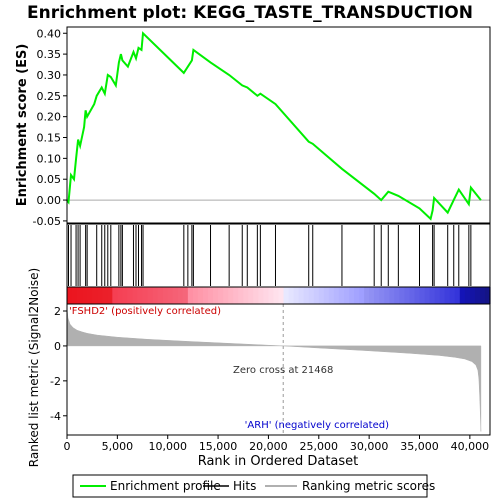 This screenshot has width=500, height=504. What do you see at coordinates (34, 367) in the screenshot?
I see `metric-y-axis-label: Ranked list metric (Signal2Noise)` at bounding box center [34, 367].